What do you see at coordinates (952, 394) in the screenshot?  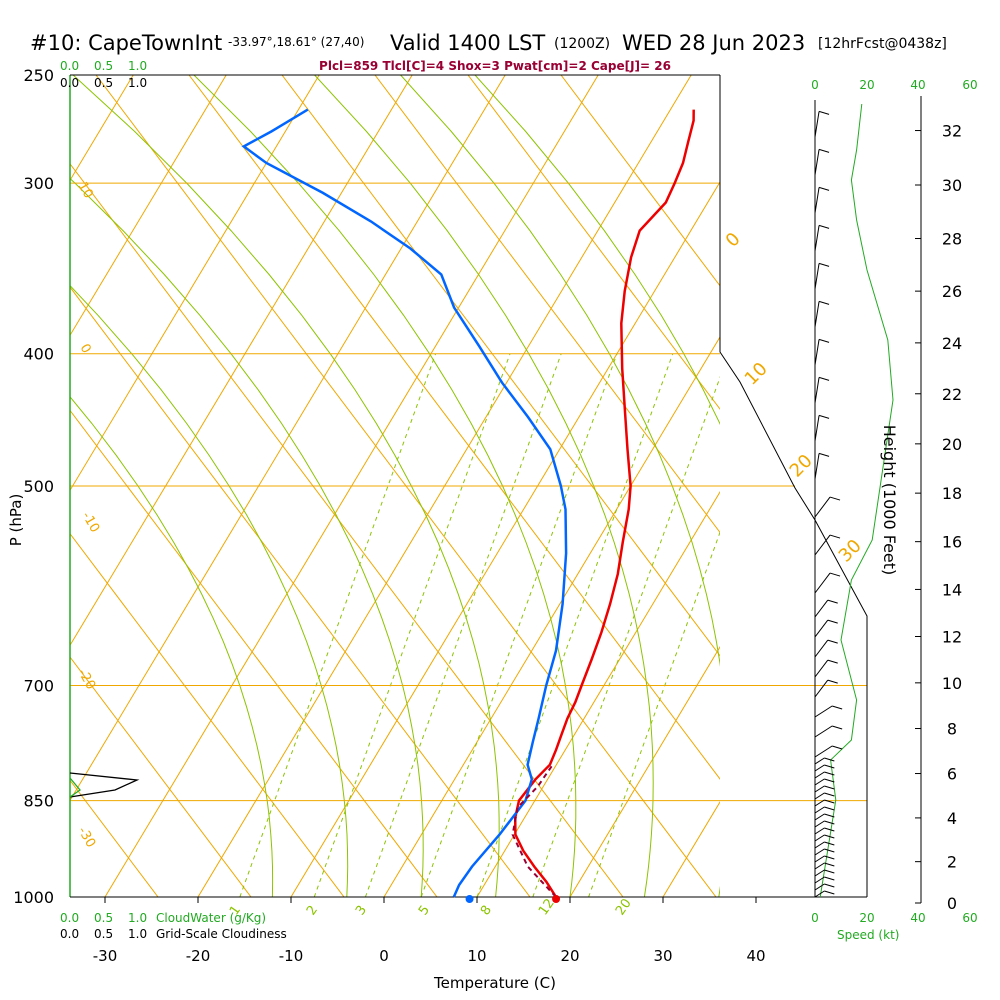 I see `height-tick-label: 22` at bounding box center [952, 394].